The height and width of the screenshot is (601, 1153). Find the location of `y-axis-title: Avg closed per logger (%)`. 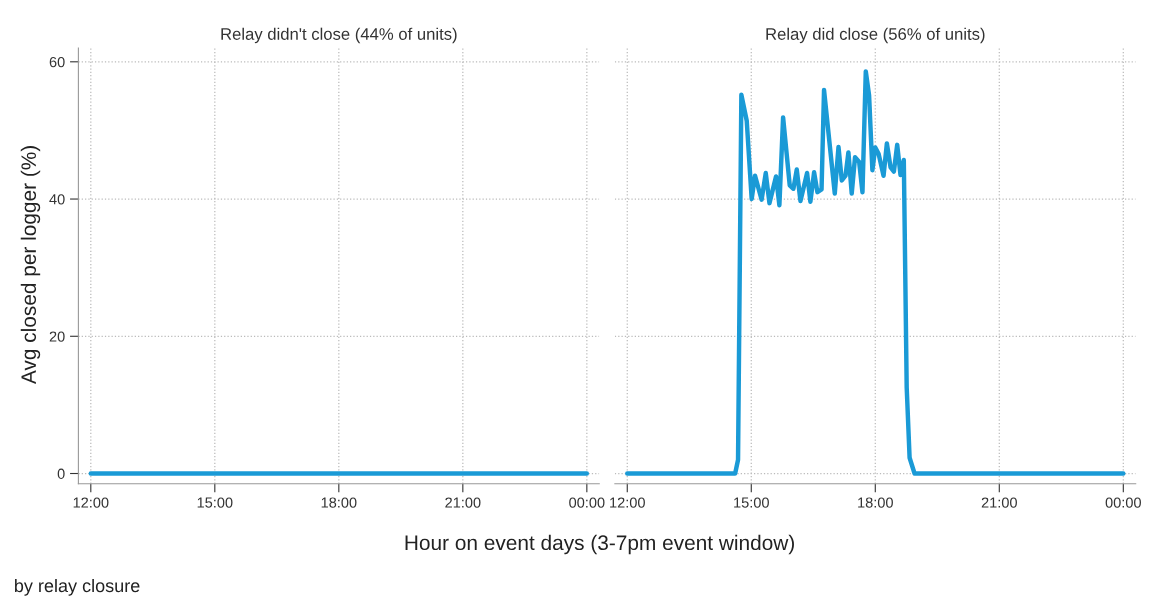

y-axis-title: Avg closed per logger (%) is located at coordinates (30, 265).